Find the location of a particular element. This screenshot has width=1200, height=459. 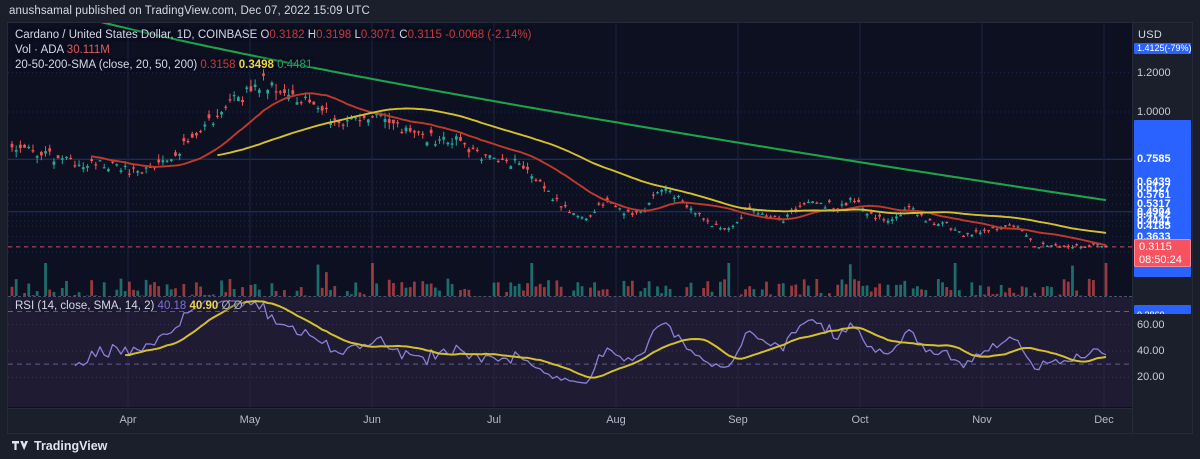

price-axis-label: 0.6127 is located at coordinates (1154, 187).